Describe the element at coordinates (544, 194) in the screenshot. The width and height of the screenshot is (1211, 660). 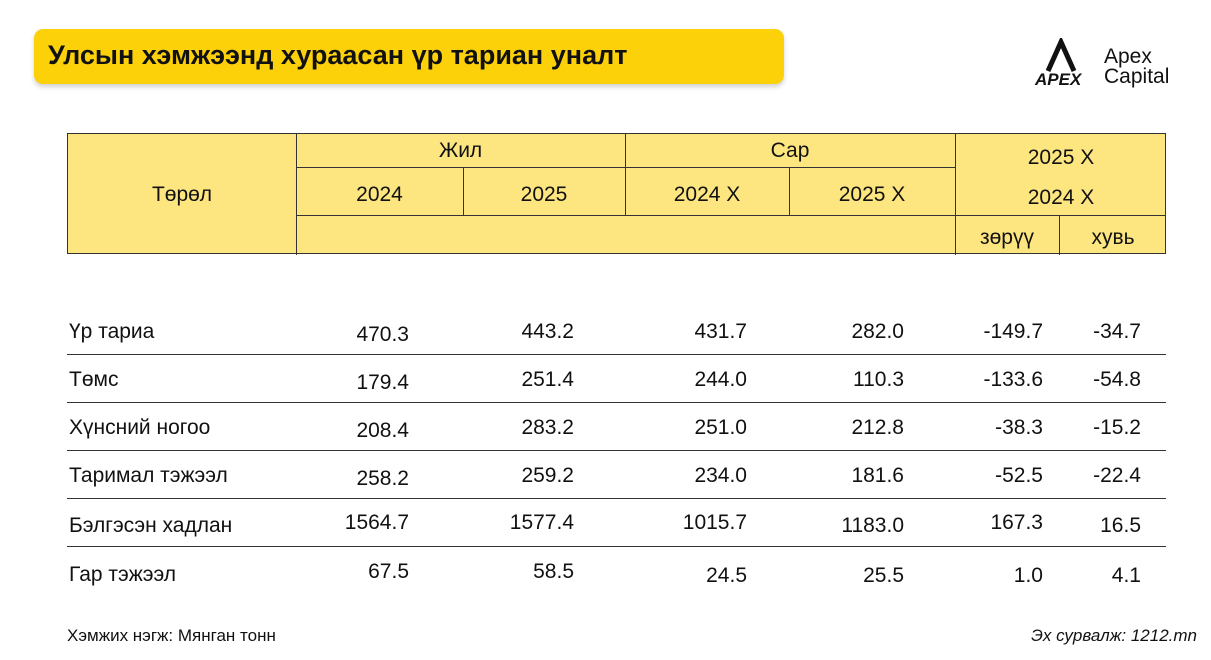
I see `header-year-2025: 2025` at that location.